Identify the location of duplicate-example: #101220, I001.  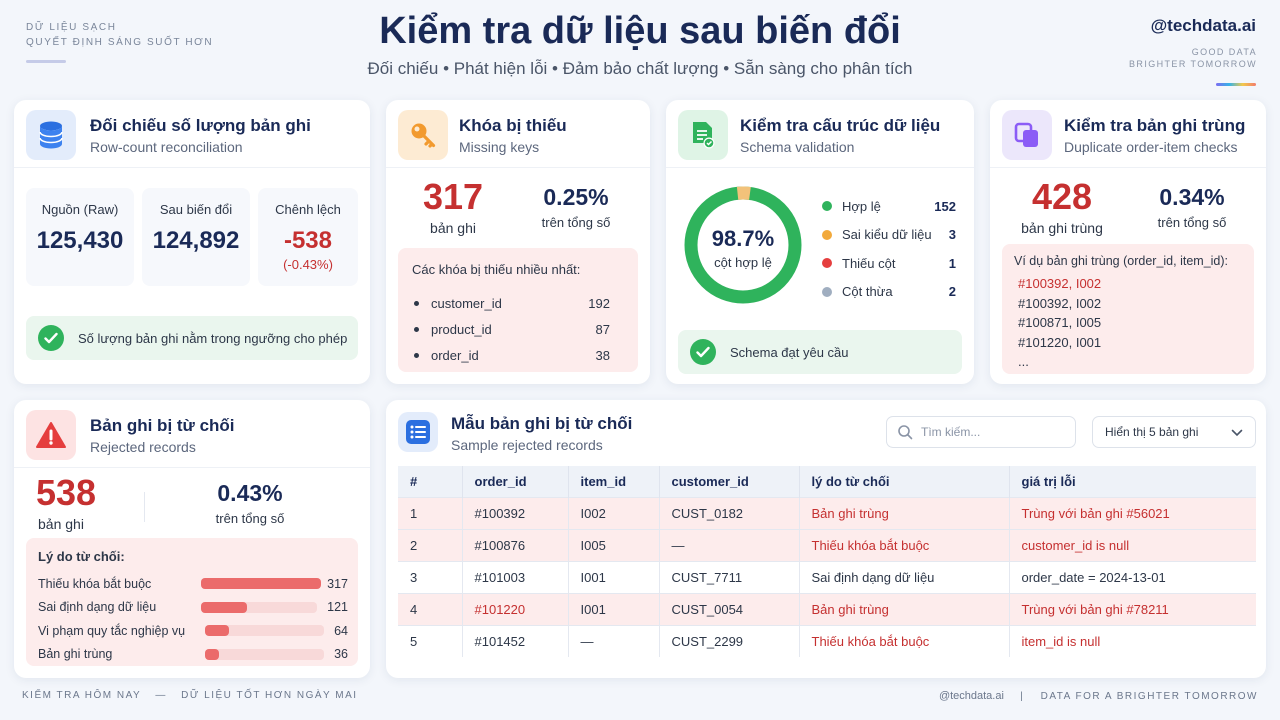
(1060, 342).